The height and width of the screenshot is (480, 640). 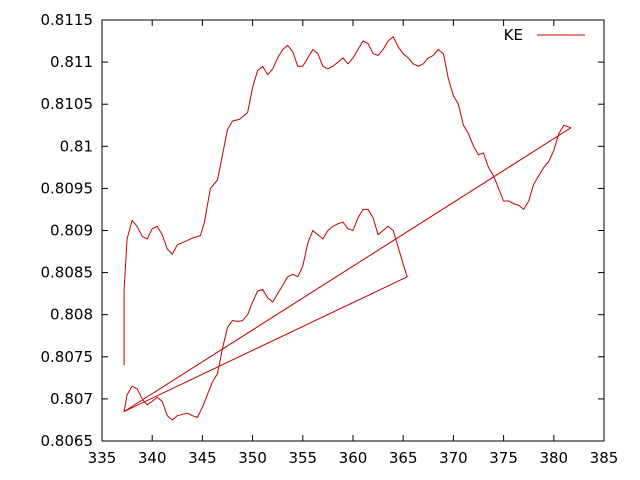 What do you see at coordinates (71, 315) in the screenshot?
I see `y-tick-label: 0.808` at bounding box center [71, 315].